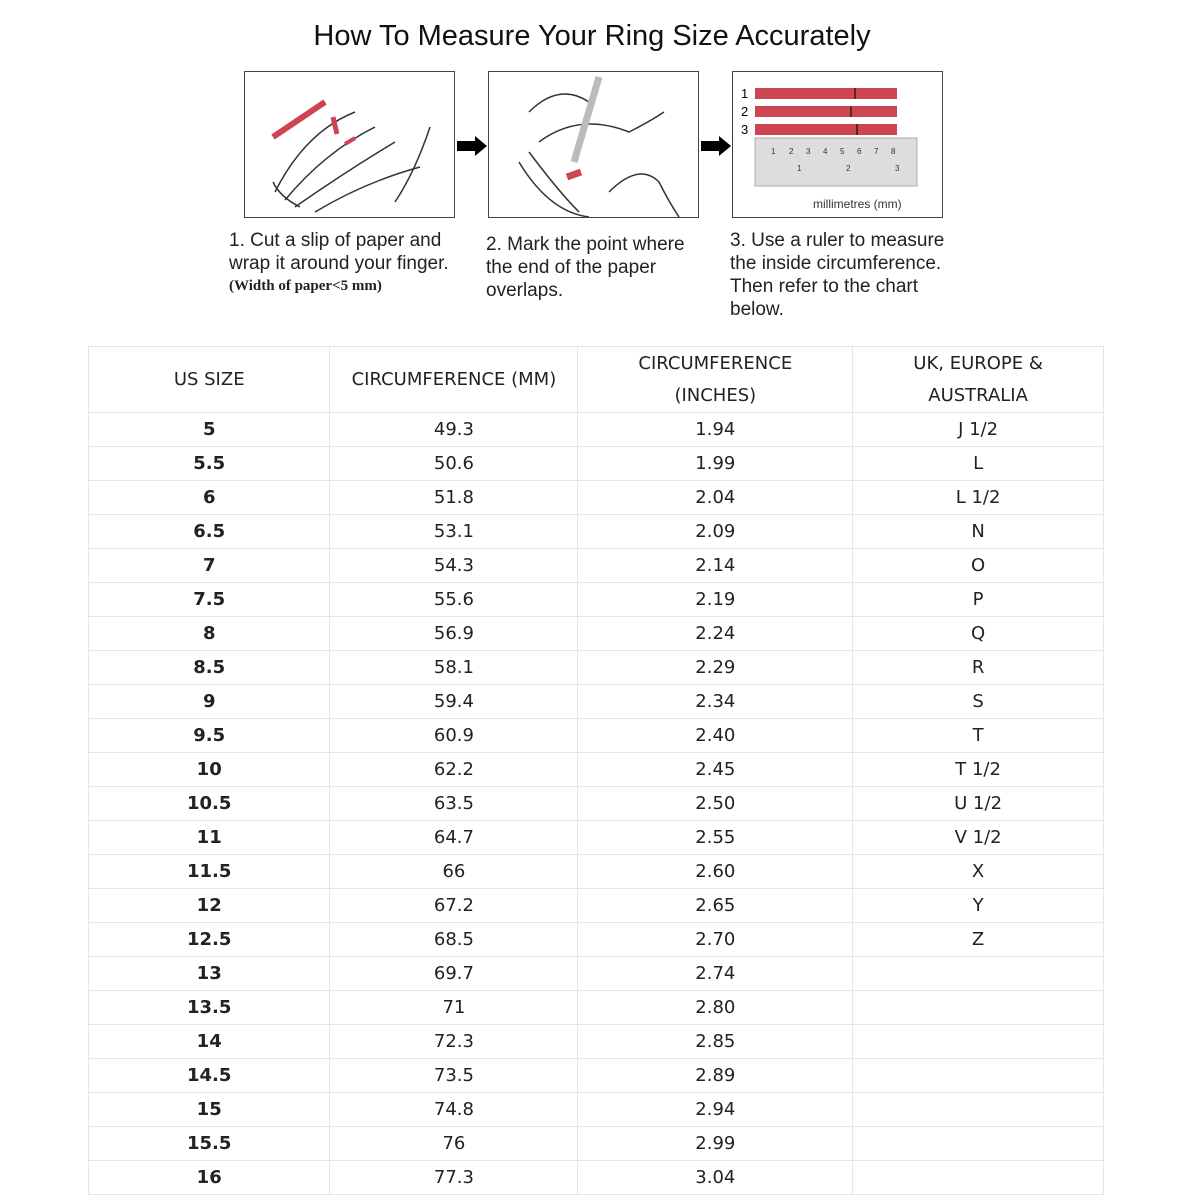 The height and width of the screenshot is (1200, 1200). What do you see at coordinates (454, 837) in the screenshot?
I see `circumference-mm-cell: 64.7` at bounding box center [454, 837].